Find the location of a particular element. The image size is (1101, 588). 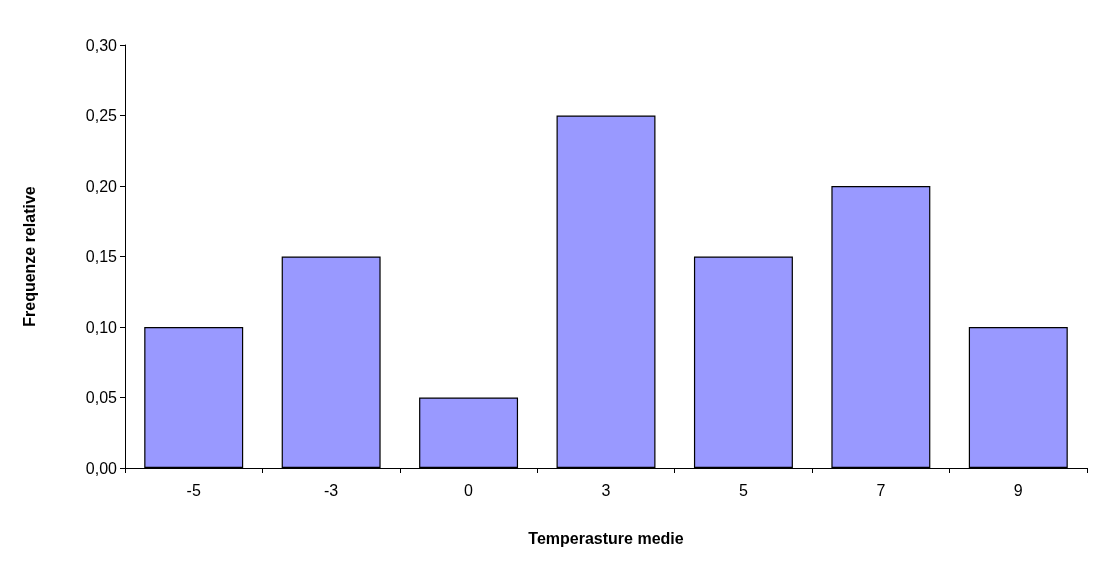

y-axis-title: Frequenze relative is located at coordinates (29, 256).